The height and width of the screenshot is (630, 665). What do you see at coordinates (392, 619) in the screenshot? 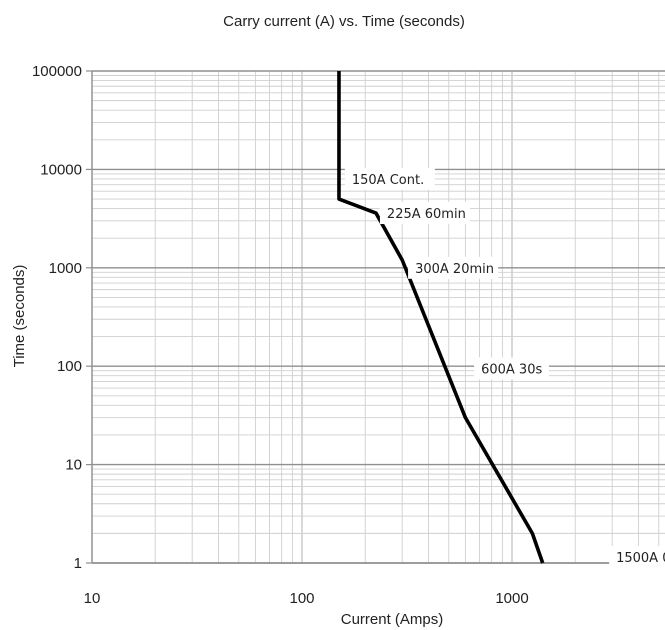
I see `x-axis-label: Current (Amps)` at bounding box center [392, 619].